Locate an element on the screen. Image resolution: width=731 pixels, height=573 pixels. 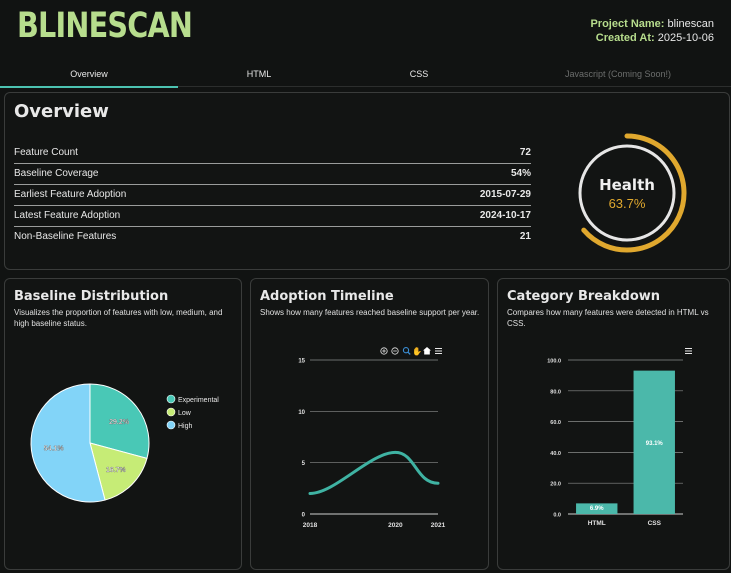
stat-row: Earliest Feature Adoption 2015-07-29 is located at coordinates (272, 195).